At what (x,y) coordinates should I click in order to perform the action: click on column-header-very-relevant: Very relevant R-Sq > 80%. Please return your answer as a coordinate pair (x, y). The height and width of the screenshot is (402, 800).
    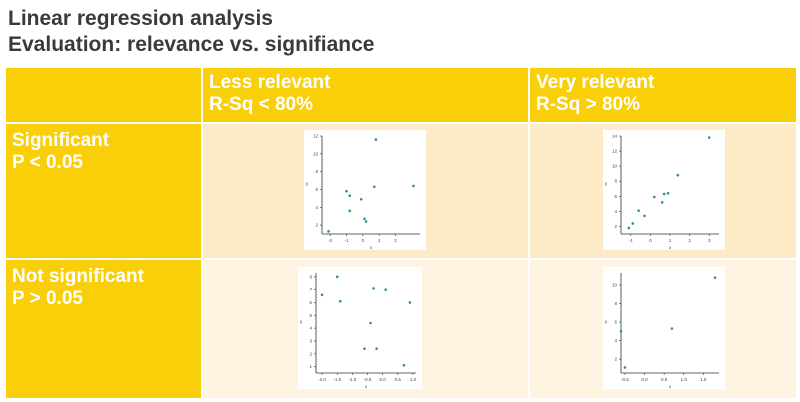
    Looking at the image, I should click on (663, 96).